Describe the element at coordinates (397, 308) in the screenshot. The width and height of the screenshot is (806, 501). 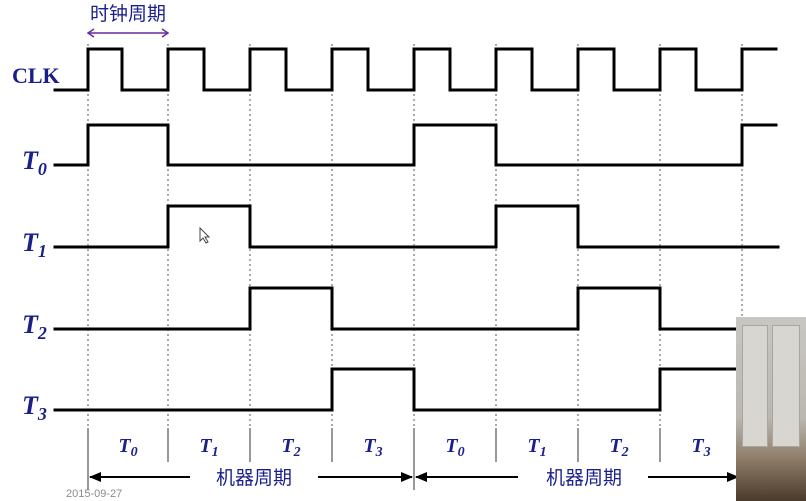
I see `t2-waveform` at that location.